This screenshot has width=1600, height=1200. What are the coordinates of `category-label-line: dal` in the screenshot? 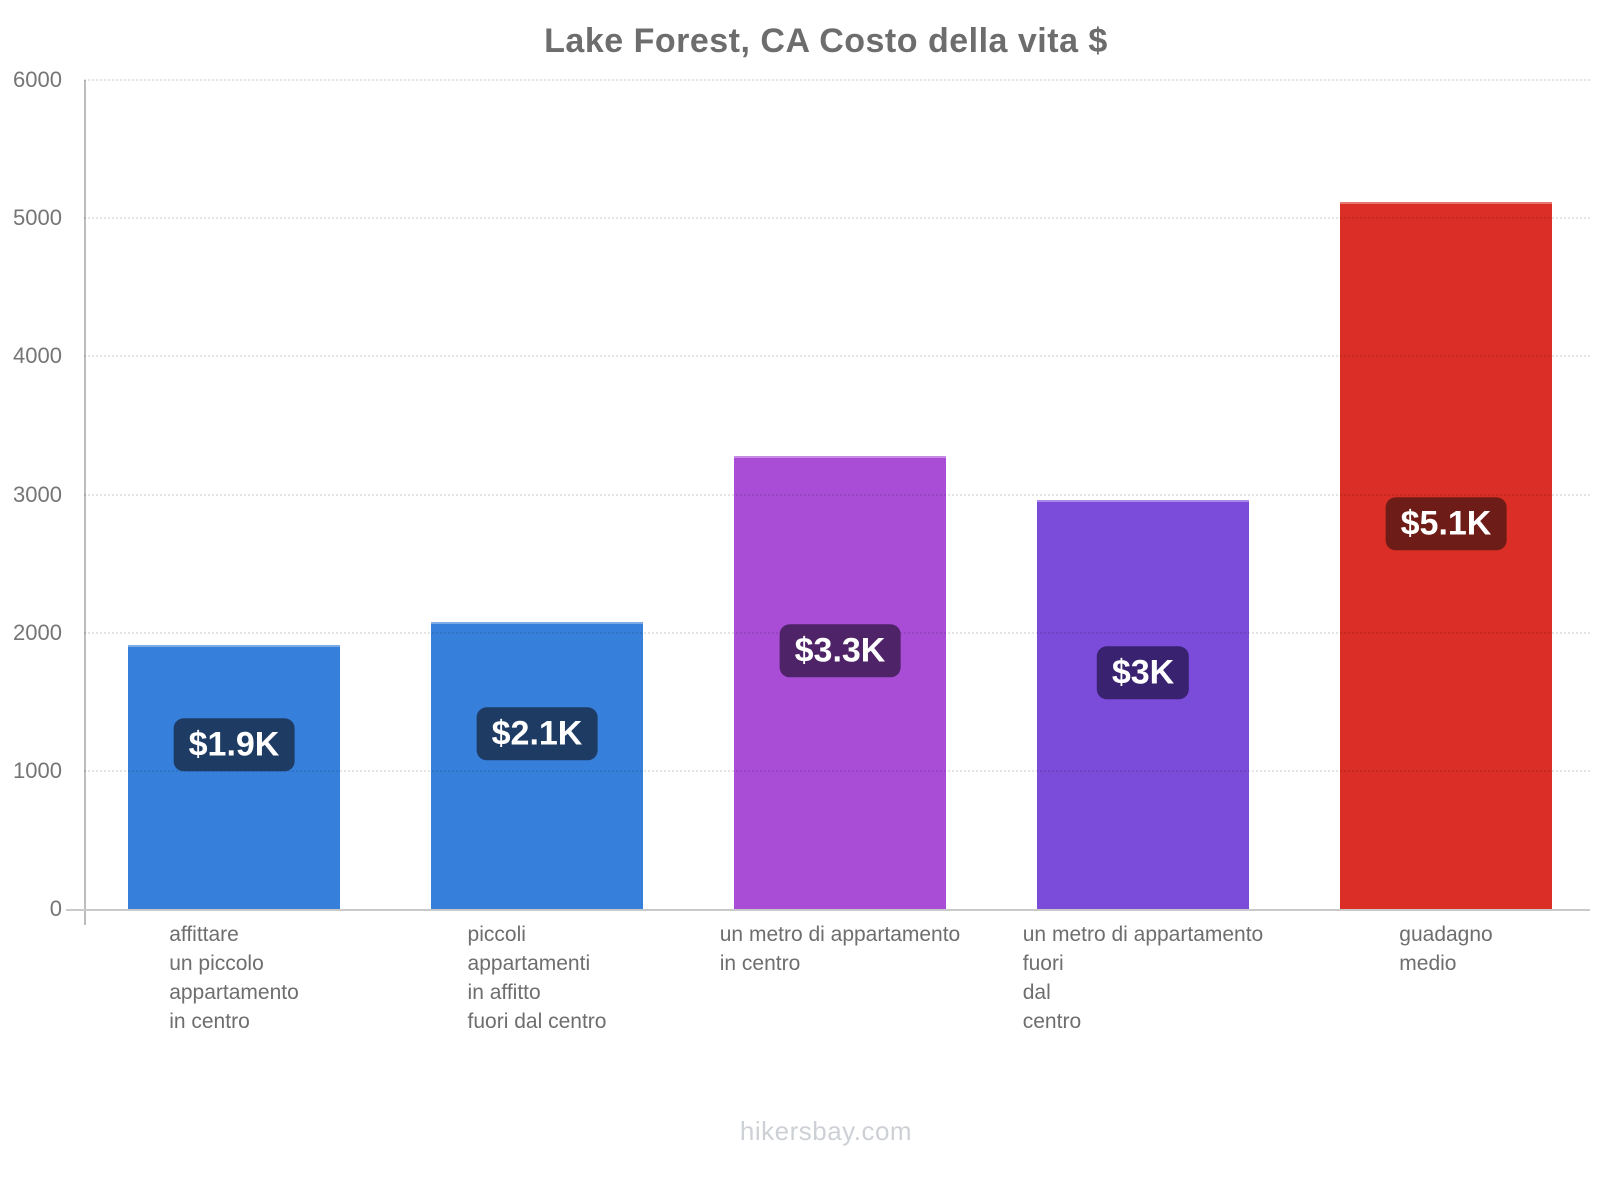 It's located at (1036, 992).